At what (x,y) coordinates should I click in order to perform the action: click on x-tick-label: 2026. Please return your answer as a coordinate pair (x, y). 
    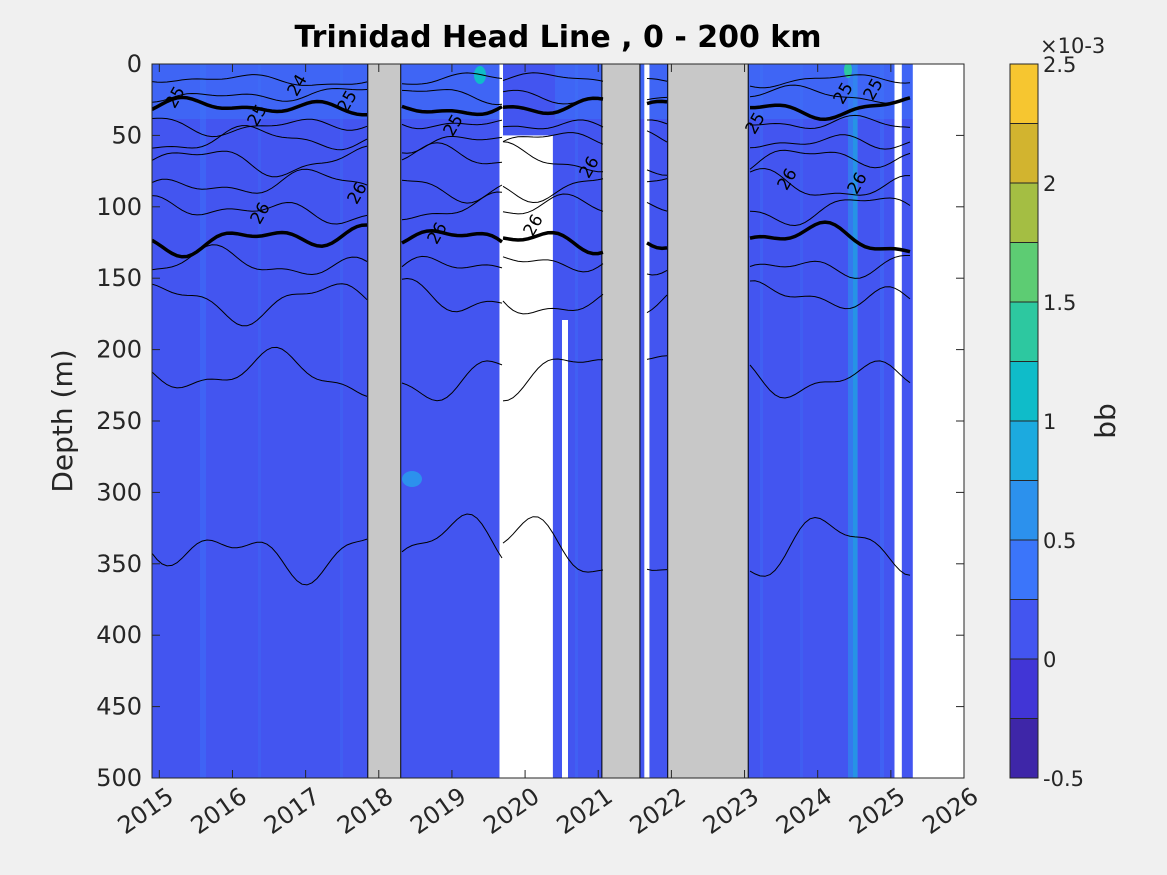
    Looking at the image, I should click on (950, 811).